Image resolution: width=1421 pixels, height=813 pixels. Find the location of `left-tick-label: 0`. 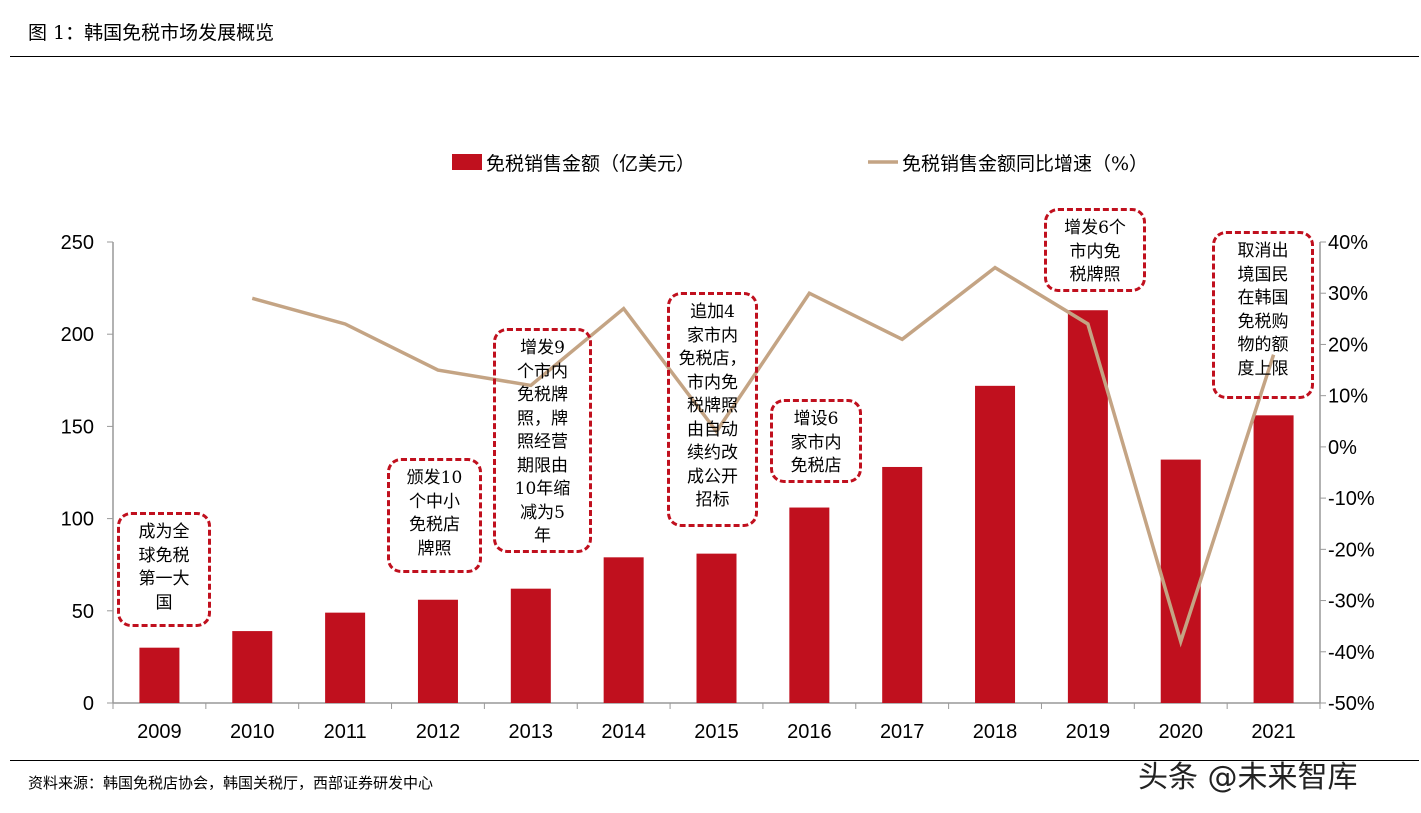

left-tick-label: 0 is located at coordinates (88, 704).